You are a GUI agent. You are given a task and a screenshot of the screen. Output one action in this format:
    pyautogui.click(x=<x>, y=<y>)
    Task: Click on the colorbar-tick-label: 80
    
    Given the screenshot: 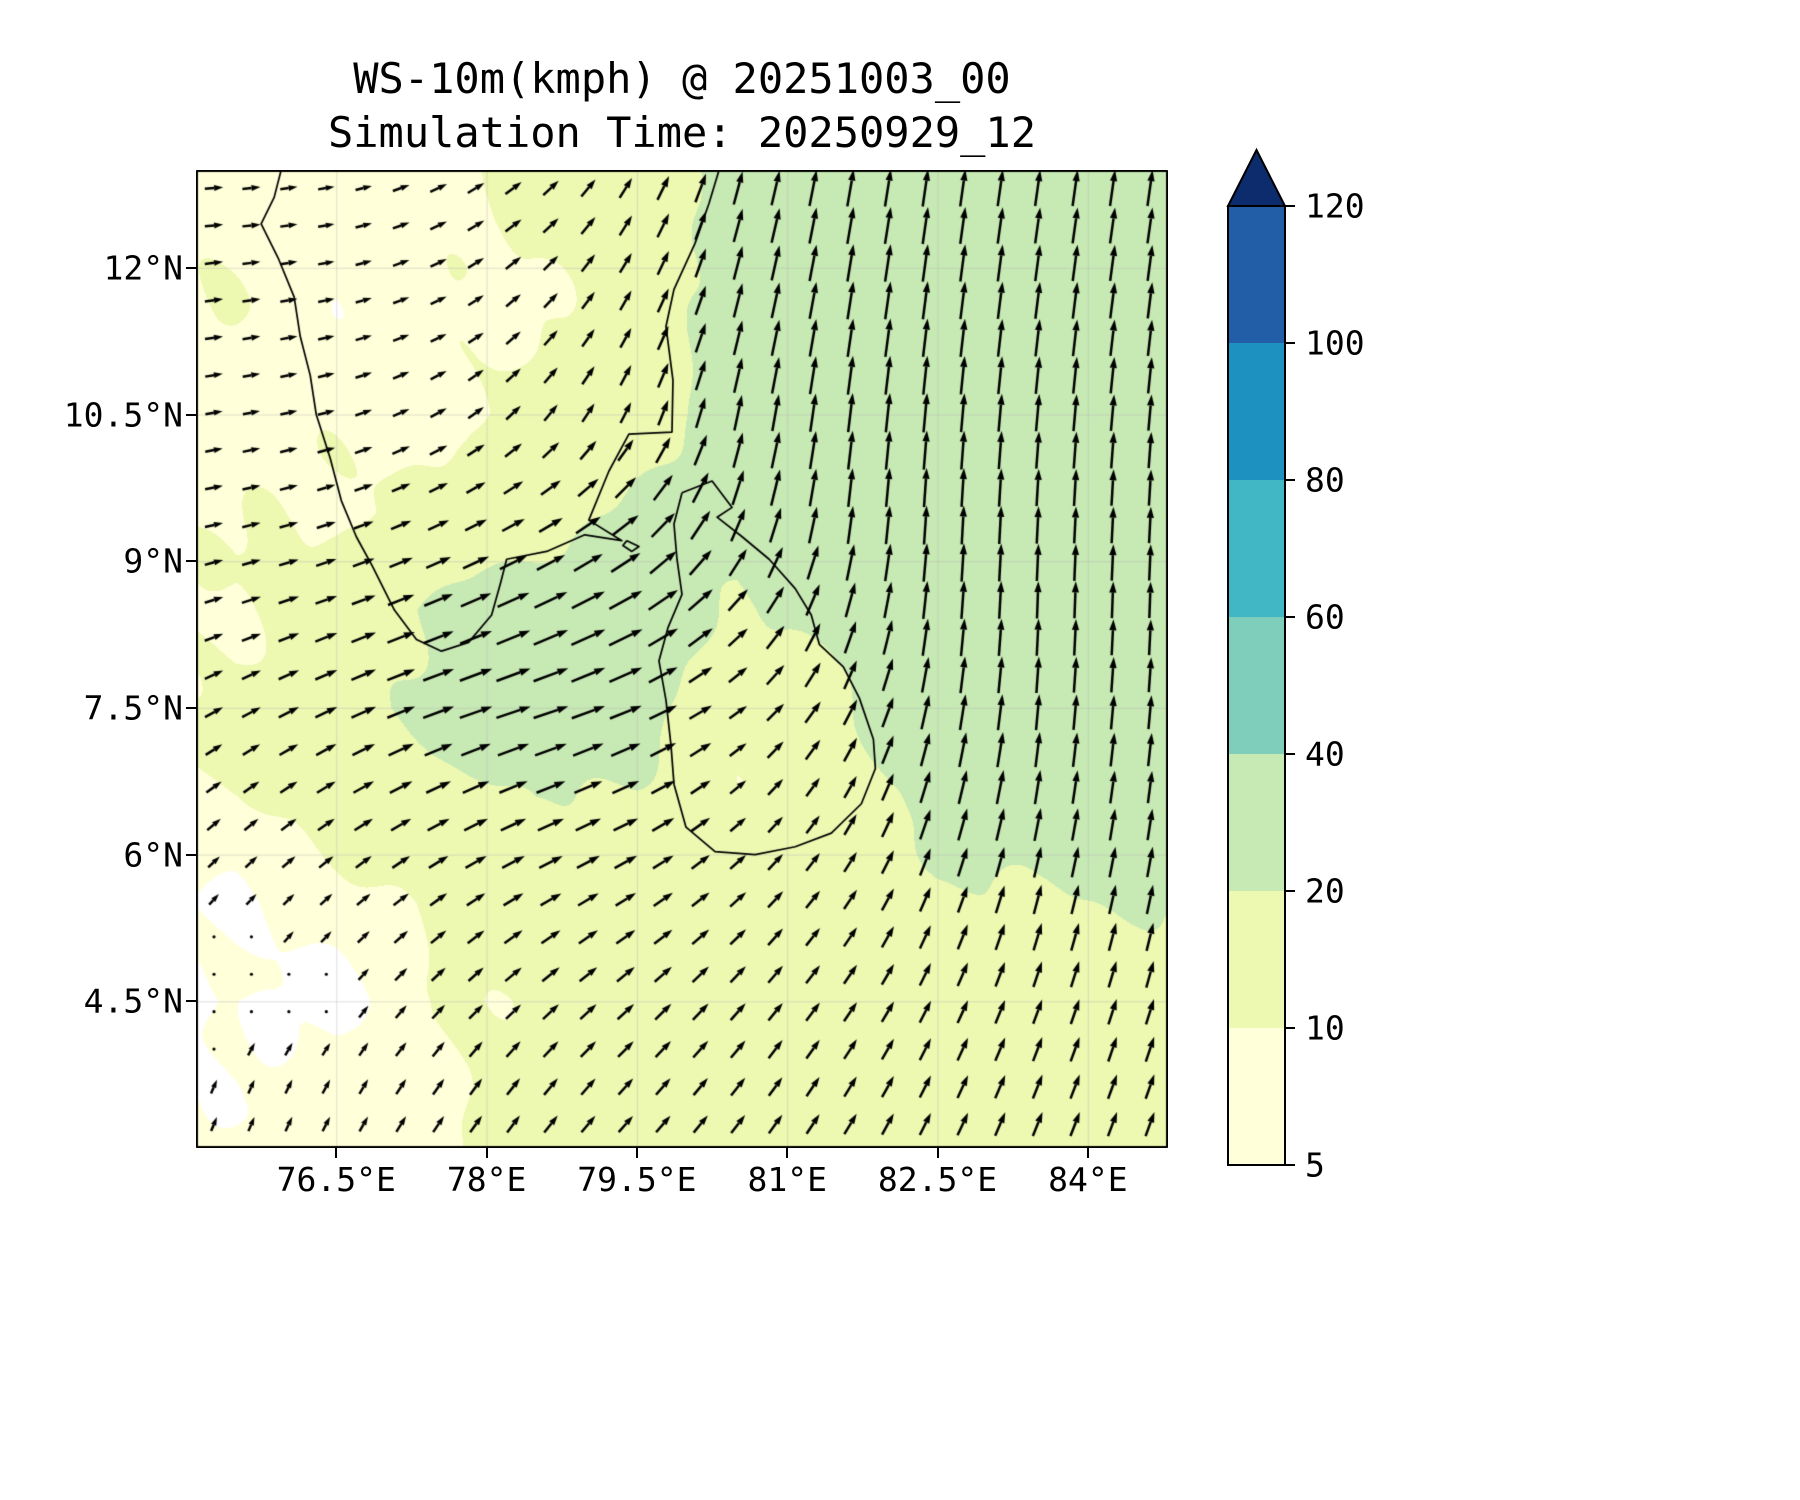 What is the action you would take?
    pyautogui.click(x=1325, y=480)
    